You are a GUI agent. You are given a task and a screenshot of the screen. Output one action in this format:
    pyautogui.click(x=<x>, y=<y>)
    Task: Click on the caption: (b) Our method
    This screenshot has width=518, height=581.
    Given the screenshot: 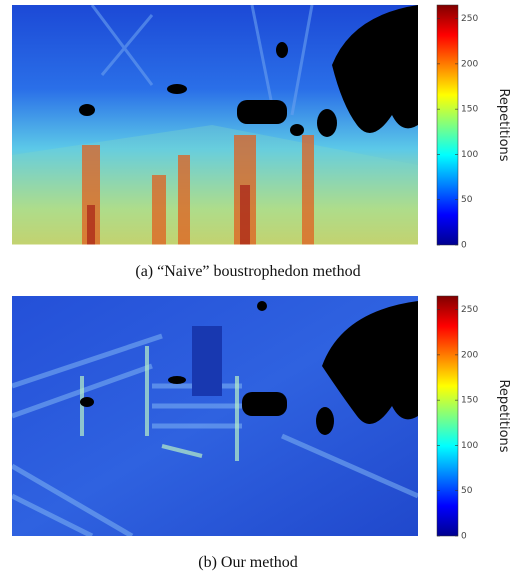 What is the action you would take?
    pyautogui.click(x=248, y=562)
    